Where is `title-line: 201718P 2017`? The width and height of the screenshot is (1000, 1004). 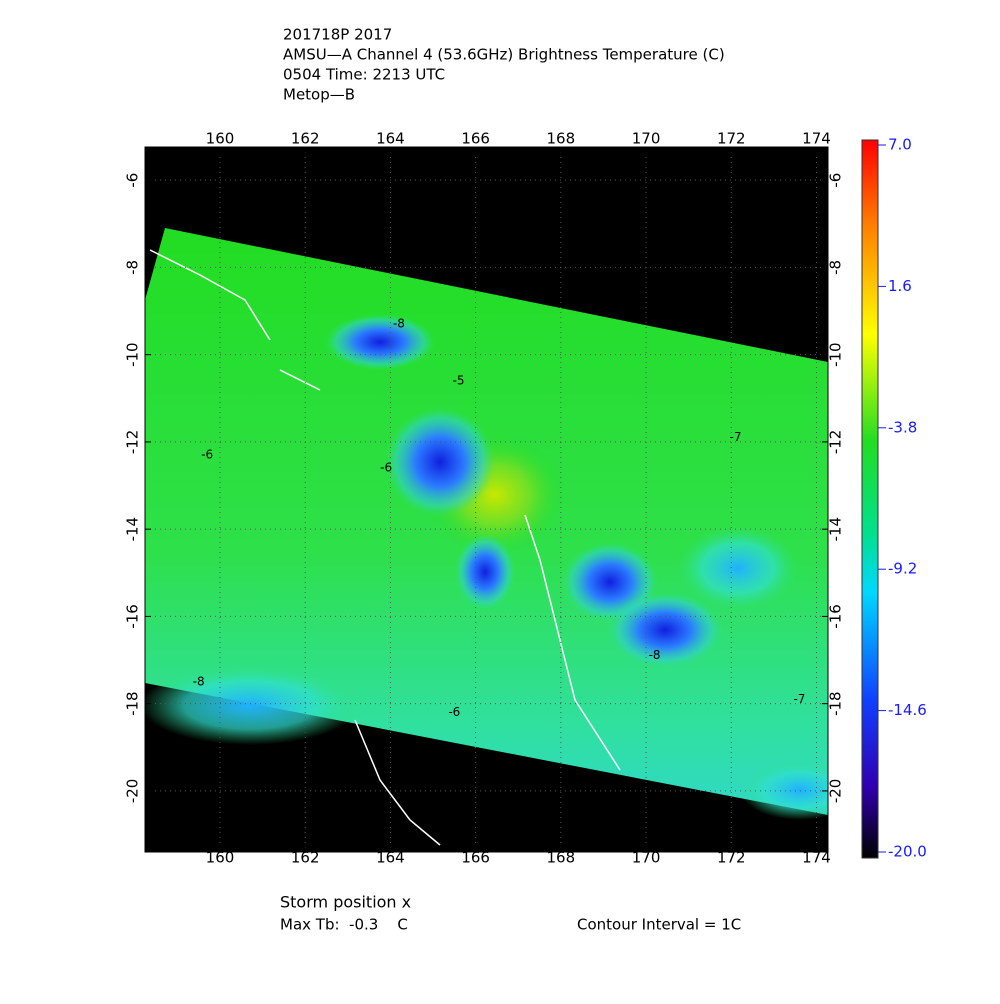
title-line: 201718P 2017 is located at coordinates (337, 35).